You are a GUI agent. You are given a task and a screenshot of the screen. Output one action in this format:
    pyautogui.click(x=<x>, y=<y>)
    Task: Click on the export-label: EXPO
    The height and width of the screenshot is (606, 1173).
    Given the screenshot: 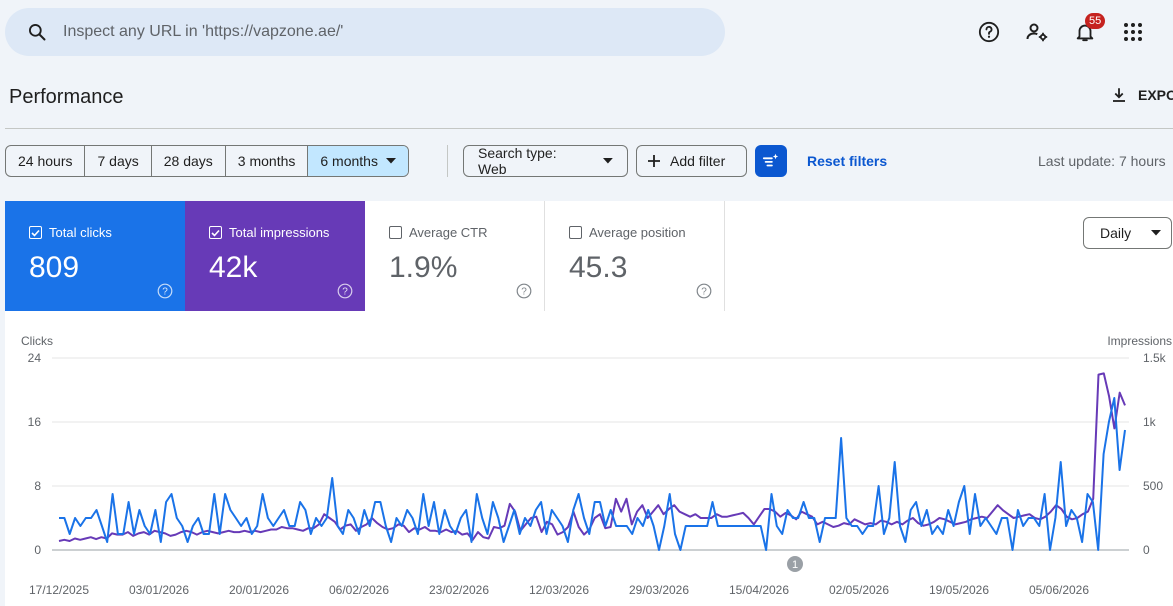 What is the action you would take?
    pyautogui.click(x=1155, y=95)
    